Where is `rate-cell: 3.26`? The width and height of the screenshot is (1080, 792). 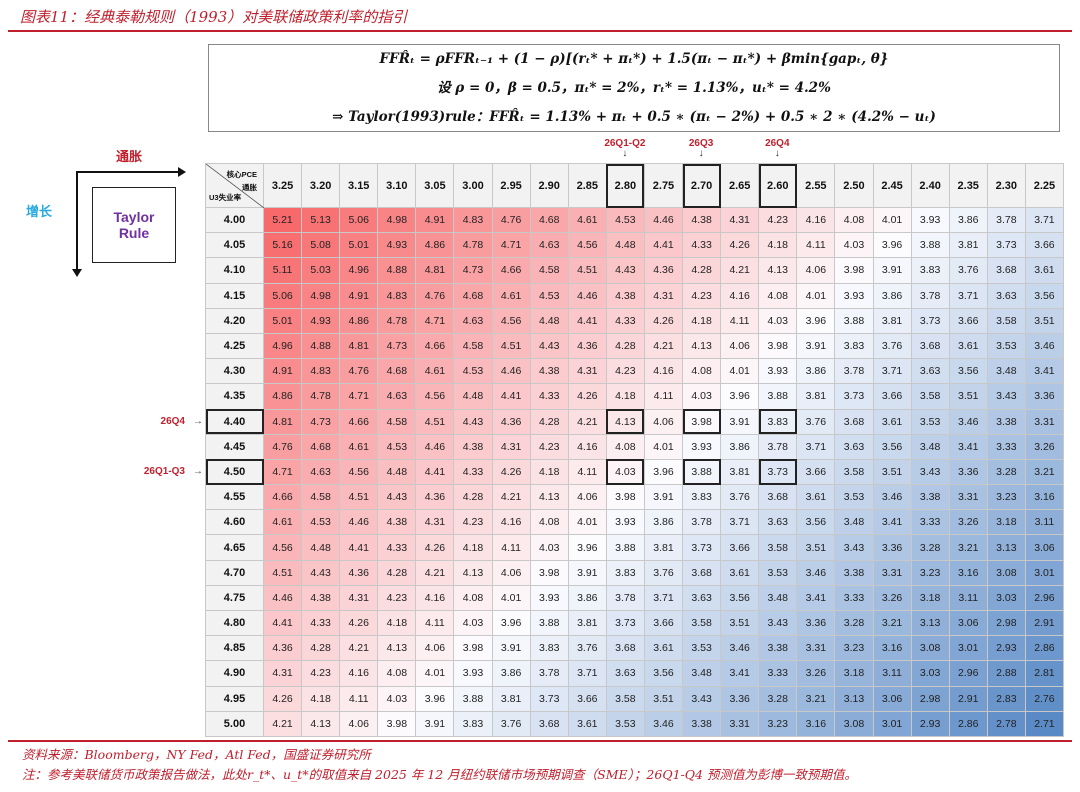
rate-cell: 3.26 is located at coordinates (968, 522).